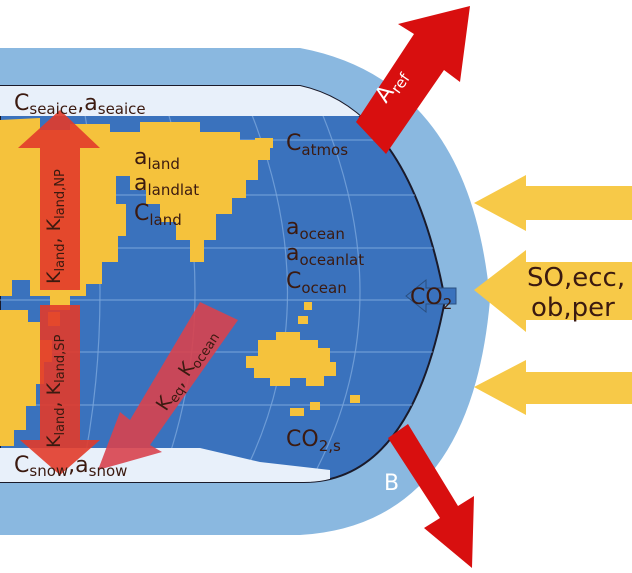  What do you see at coordinates (413, 80) in the screenshot?
I see `reflected-arrow` at bounding box center [413, 80].